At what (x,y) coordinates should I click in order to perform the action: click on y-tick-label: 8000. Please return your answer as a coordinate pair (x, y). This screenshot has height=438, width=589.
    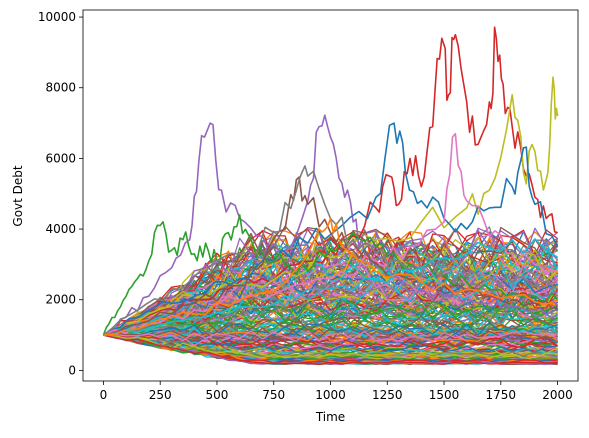
    Looking at the image, I should click on (60, 88).